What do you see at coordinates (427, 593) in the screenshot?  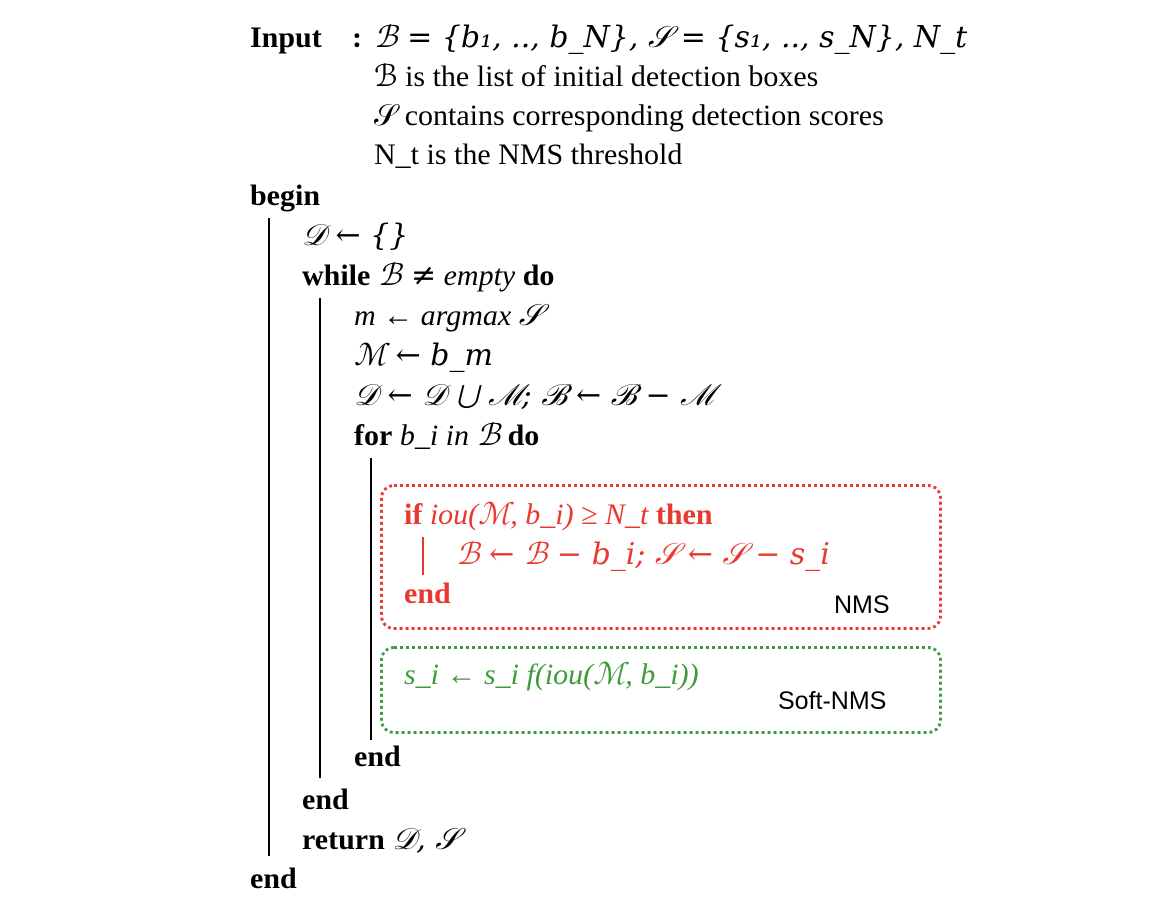 I see `nms-end-keyword: end` at bounding box center [427, 593].